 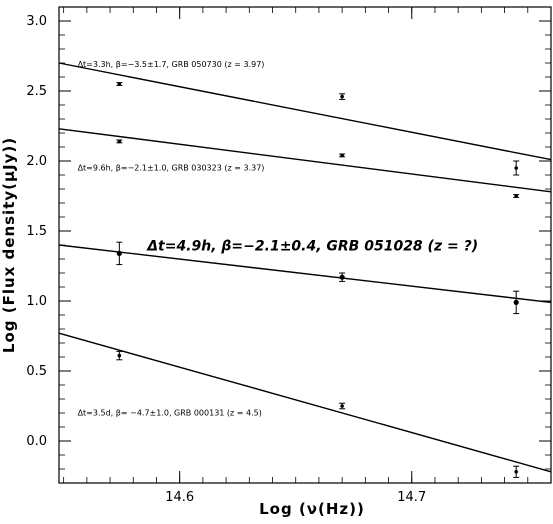 I want to click on y-tick-label: 2.0, so click(x=36, y=161).